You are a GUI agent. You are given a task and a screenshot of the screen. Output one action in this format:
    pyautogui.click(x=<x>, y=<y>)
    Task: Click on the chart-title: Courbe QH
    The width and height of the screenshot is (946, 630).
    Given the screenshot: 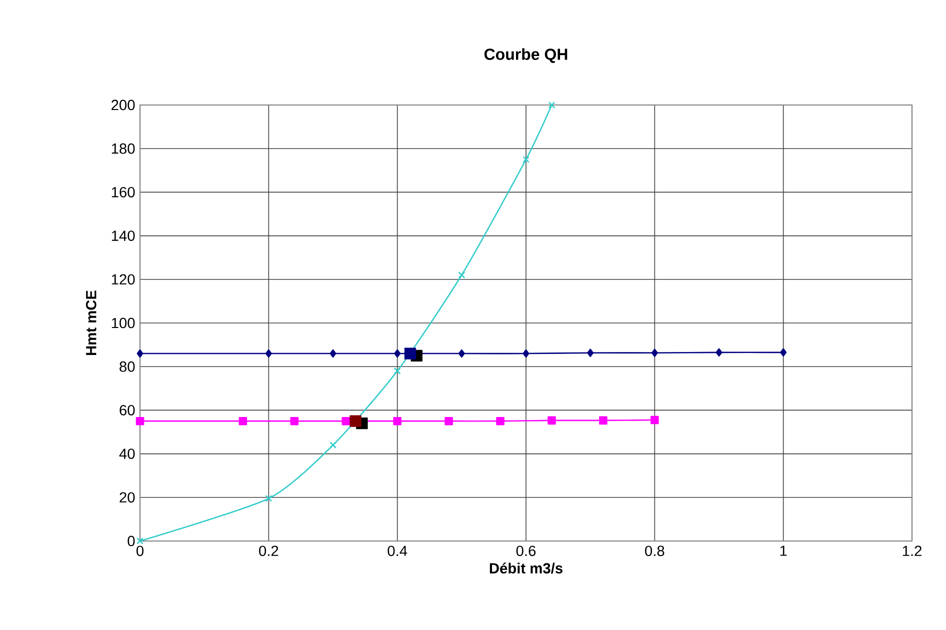 What is the action you would take?
    pyautogui.click(x=526, y=55)
    